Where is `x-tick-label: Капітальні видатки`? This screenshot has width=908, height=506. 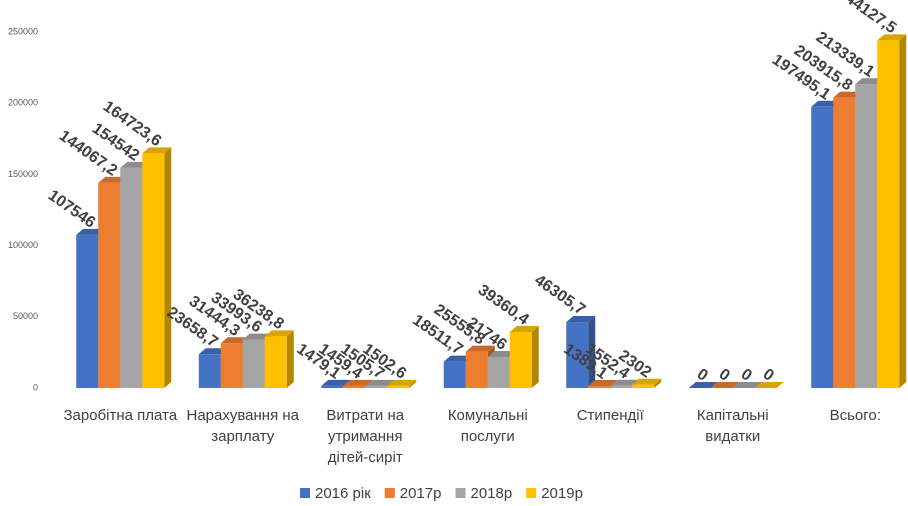 x-tick-label: Капітальні видатки is located at coordinates (732, 426).